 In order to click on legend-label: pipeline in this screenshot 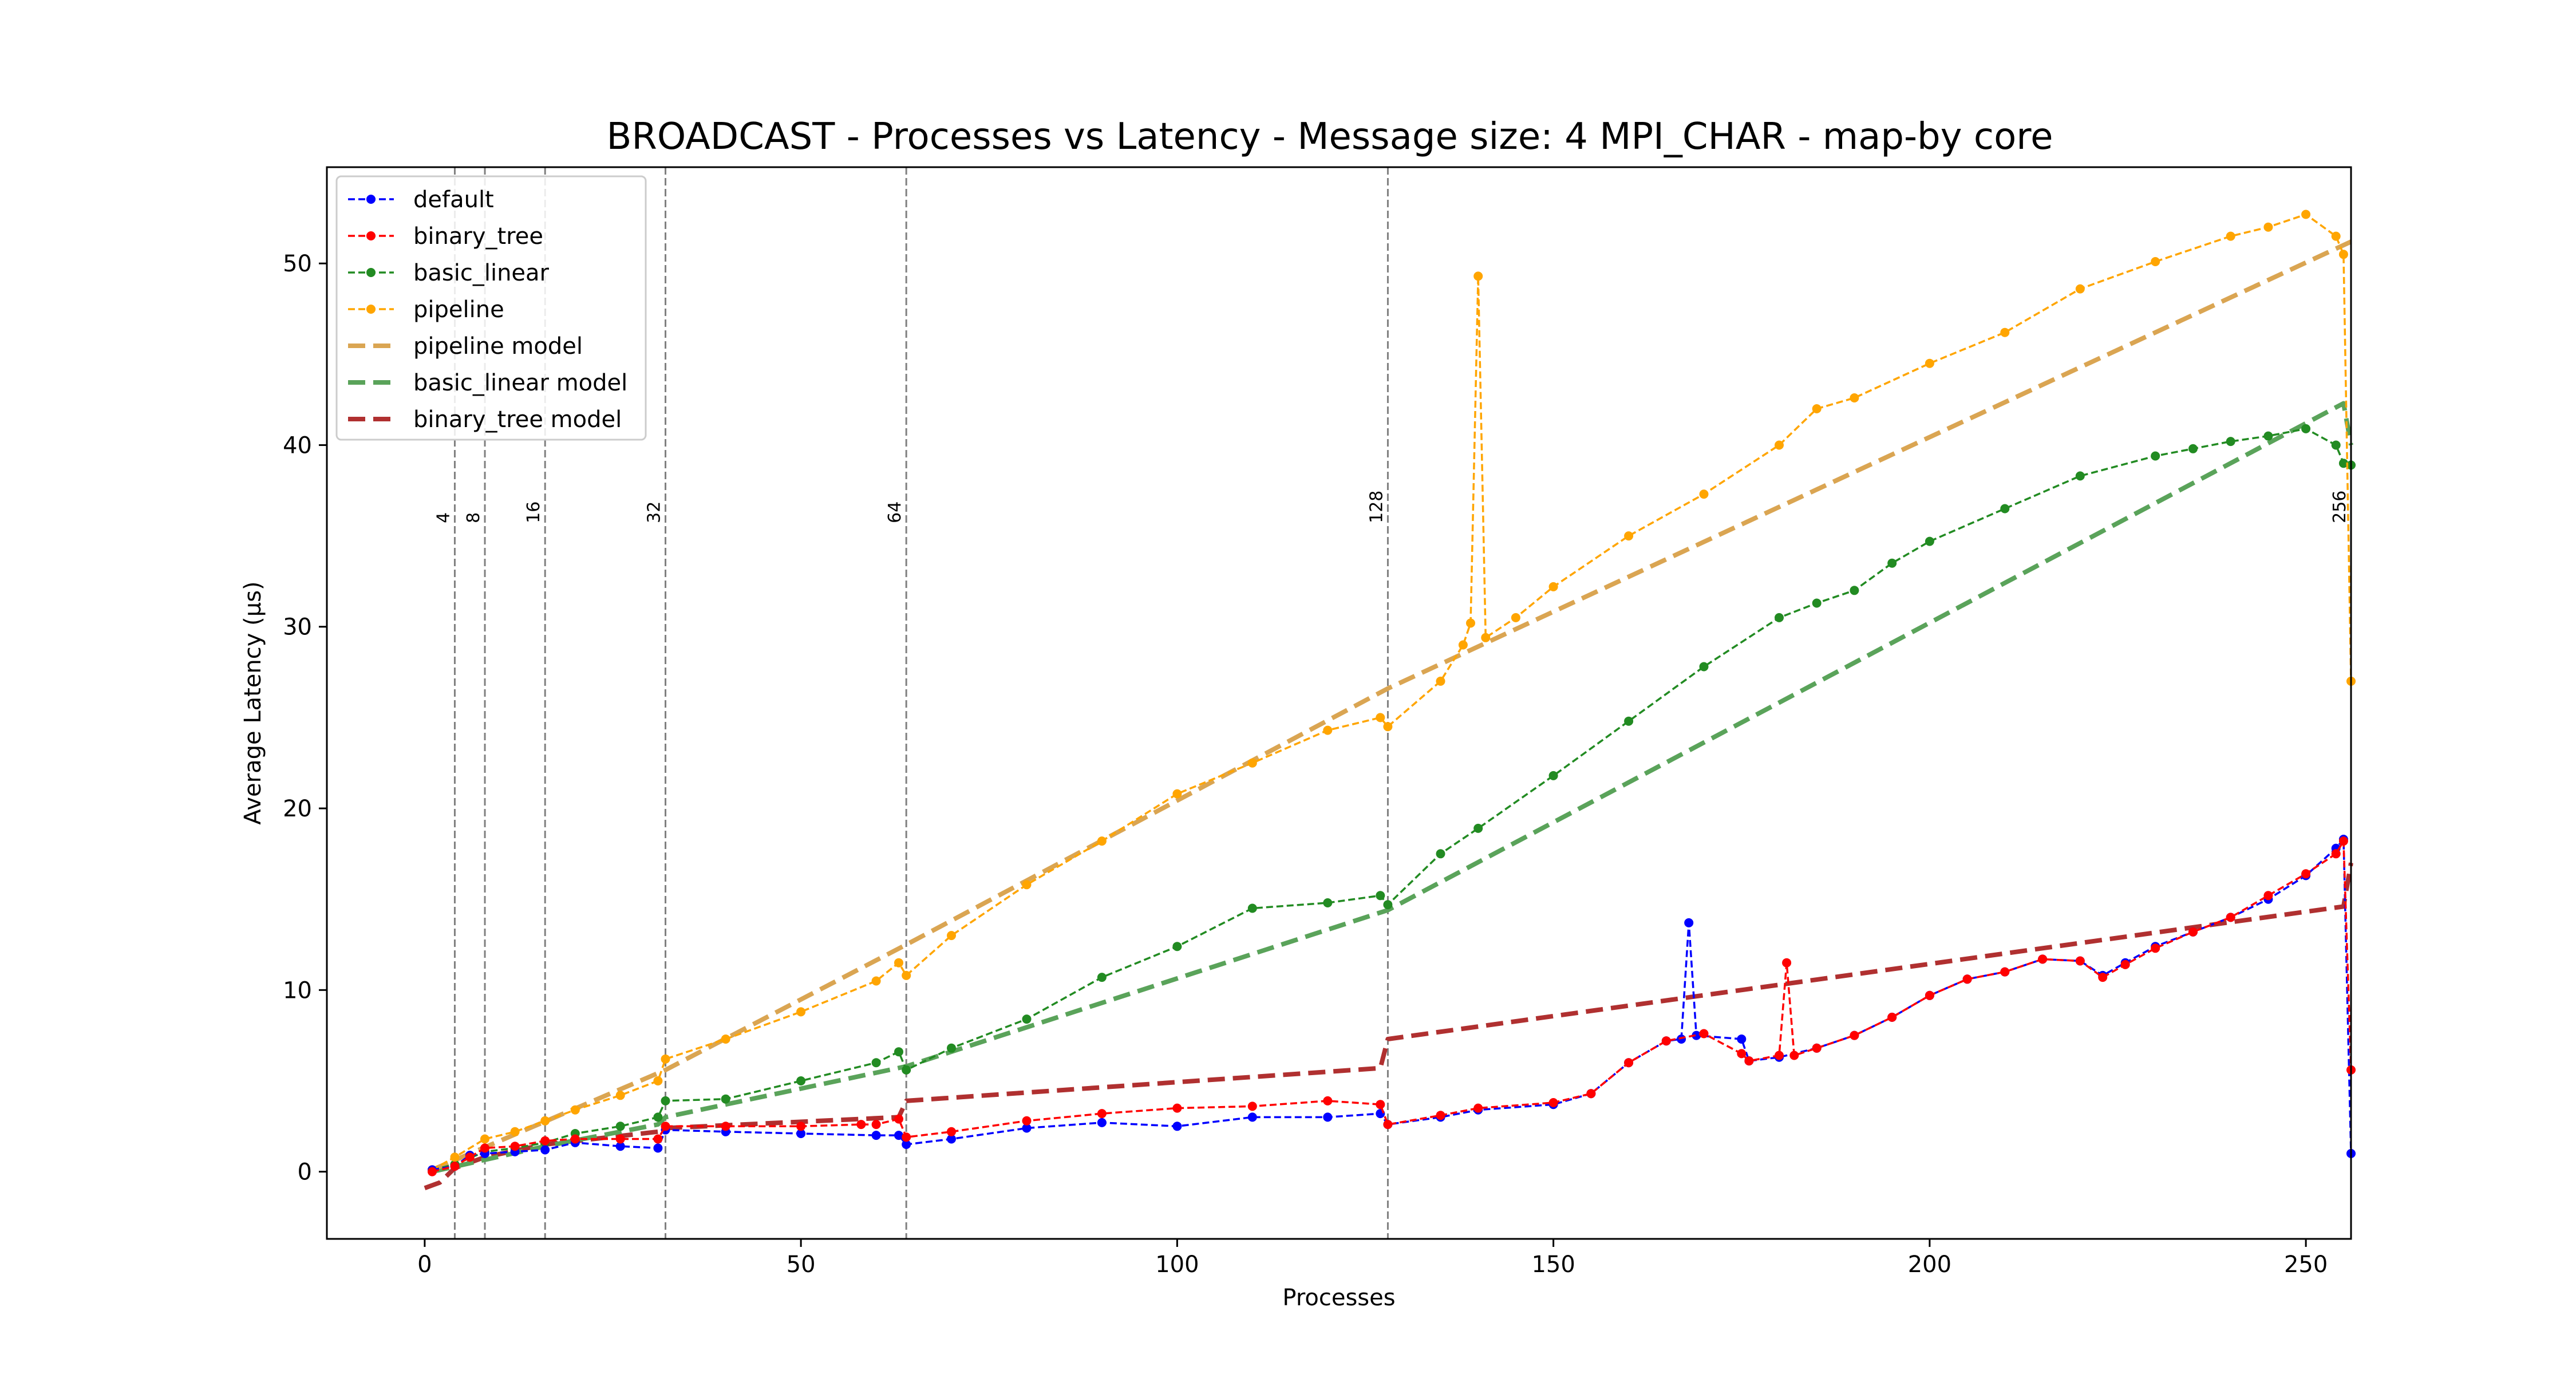, I will do `click(458, 310)`.